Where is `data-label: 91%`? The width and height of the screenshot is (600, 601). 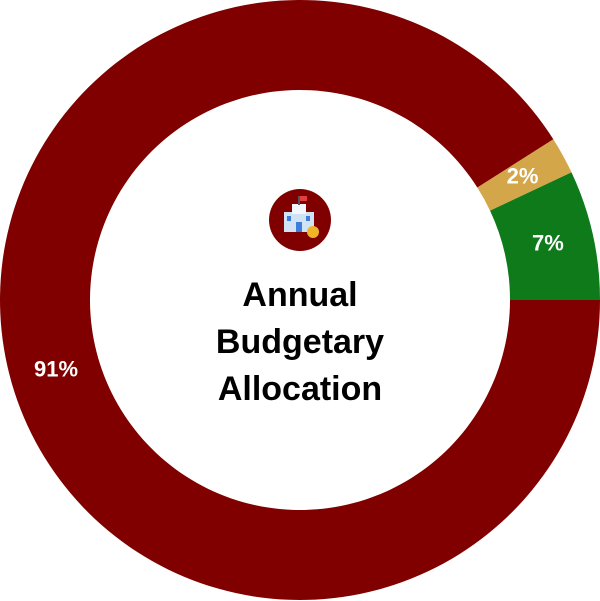
data-label: 91% is located at coordinates (56, 369).